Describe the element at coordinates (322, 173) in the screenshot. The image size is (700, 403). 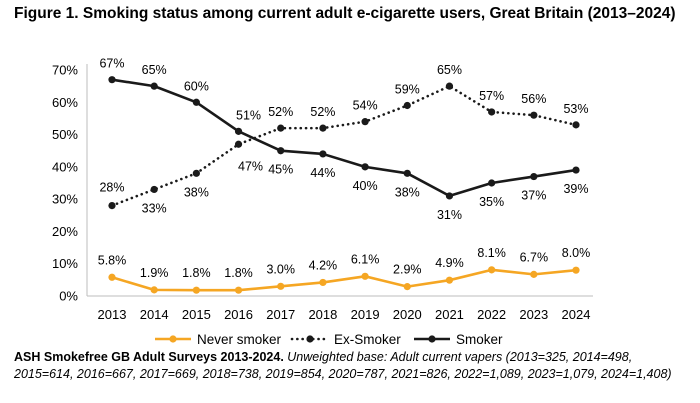
I see `data-label: 44%` at that location.